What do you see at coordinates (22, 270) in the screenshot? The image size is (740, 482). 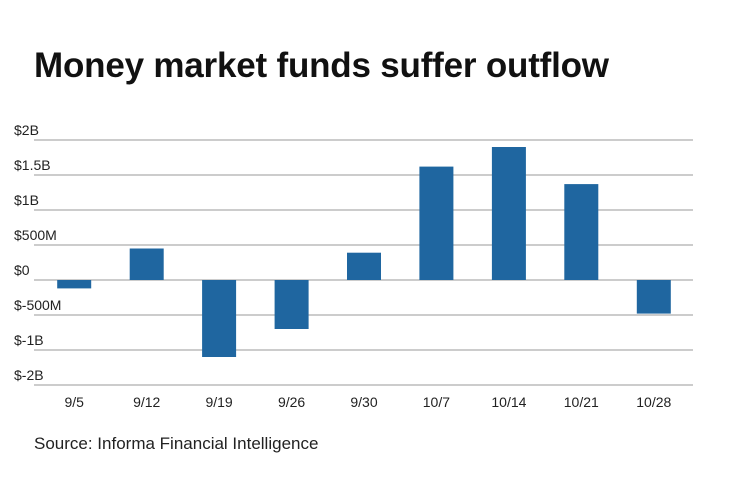 I see `y-tick-label: $0` at bounding box center [22, 270].